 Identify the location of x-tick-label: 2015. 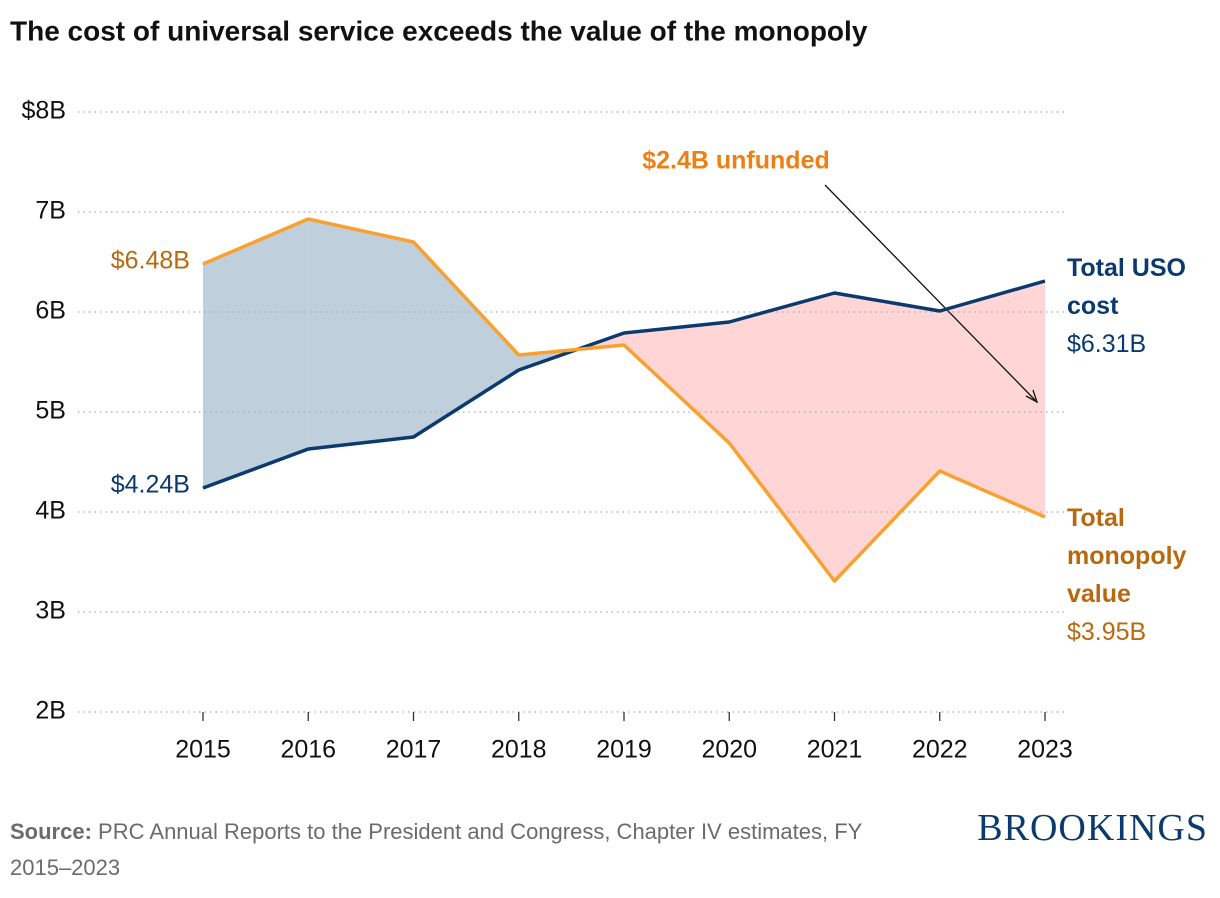
(203, 750).